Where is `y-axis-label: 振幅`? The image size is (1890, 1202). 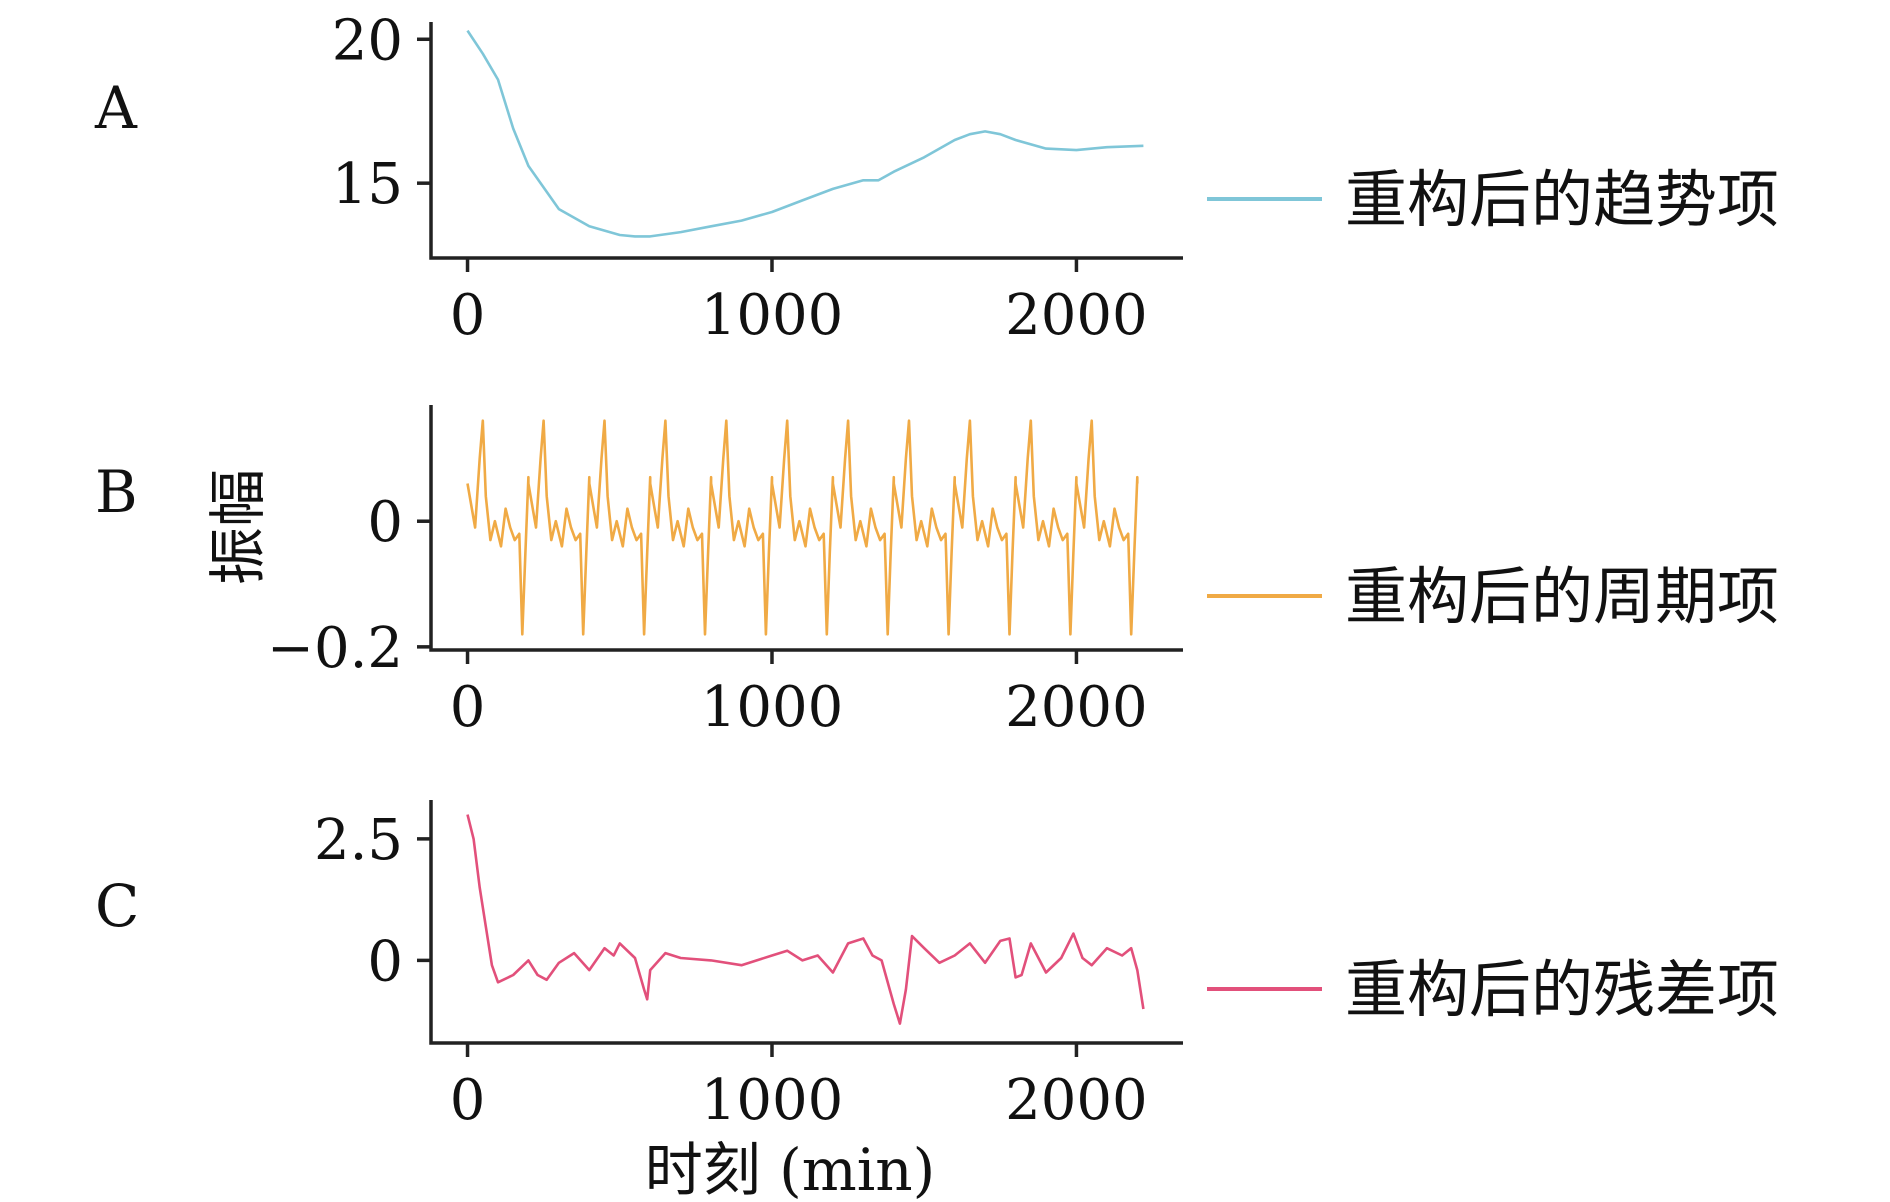
y-axis-label: 振幅 is located at coordinates (238, 527).